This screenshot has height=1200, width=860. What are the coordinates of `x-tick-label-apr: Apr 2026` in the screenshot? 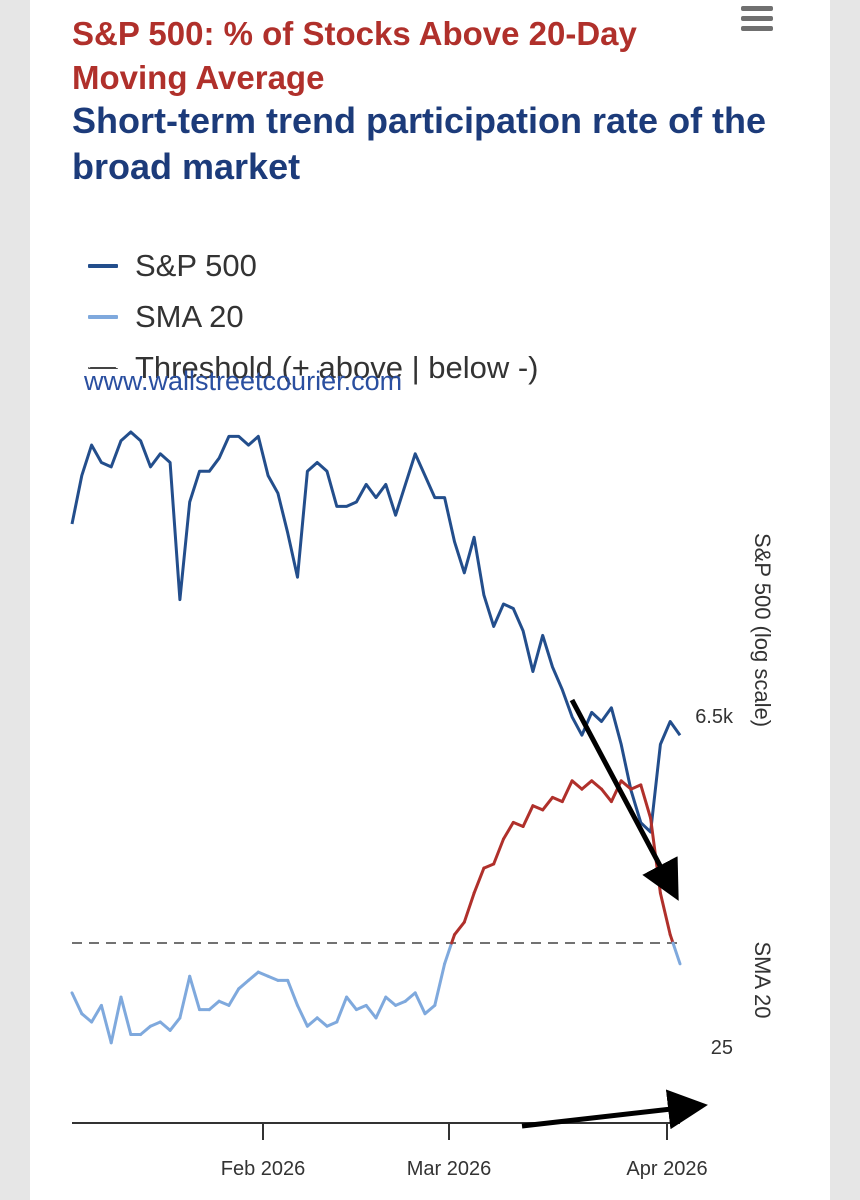 It's located at (666, 1169).